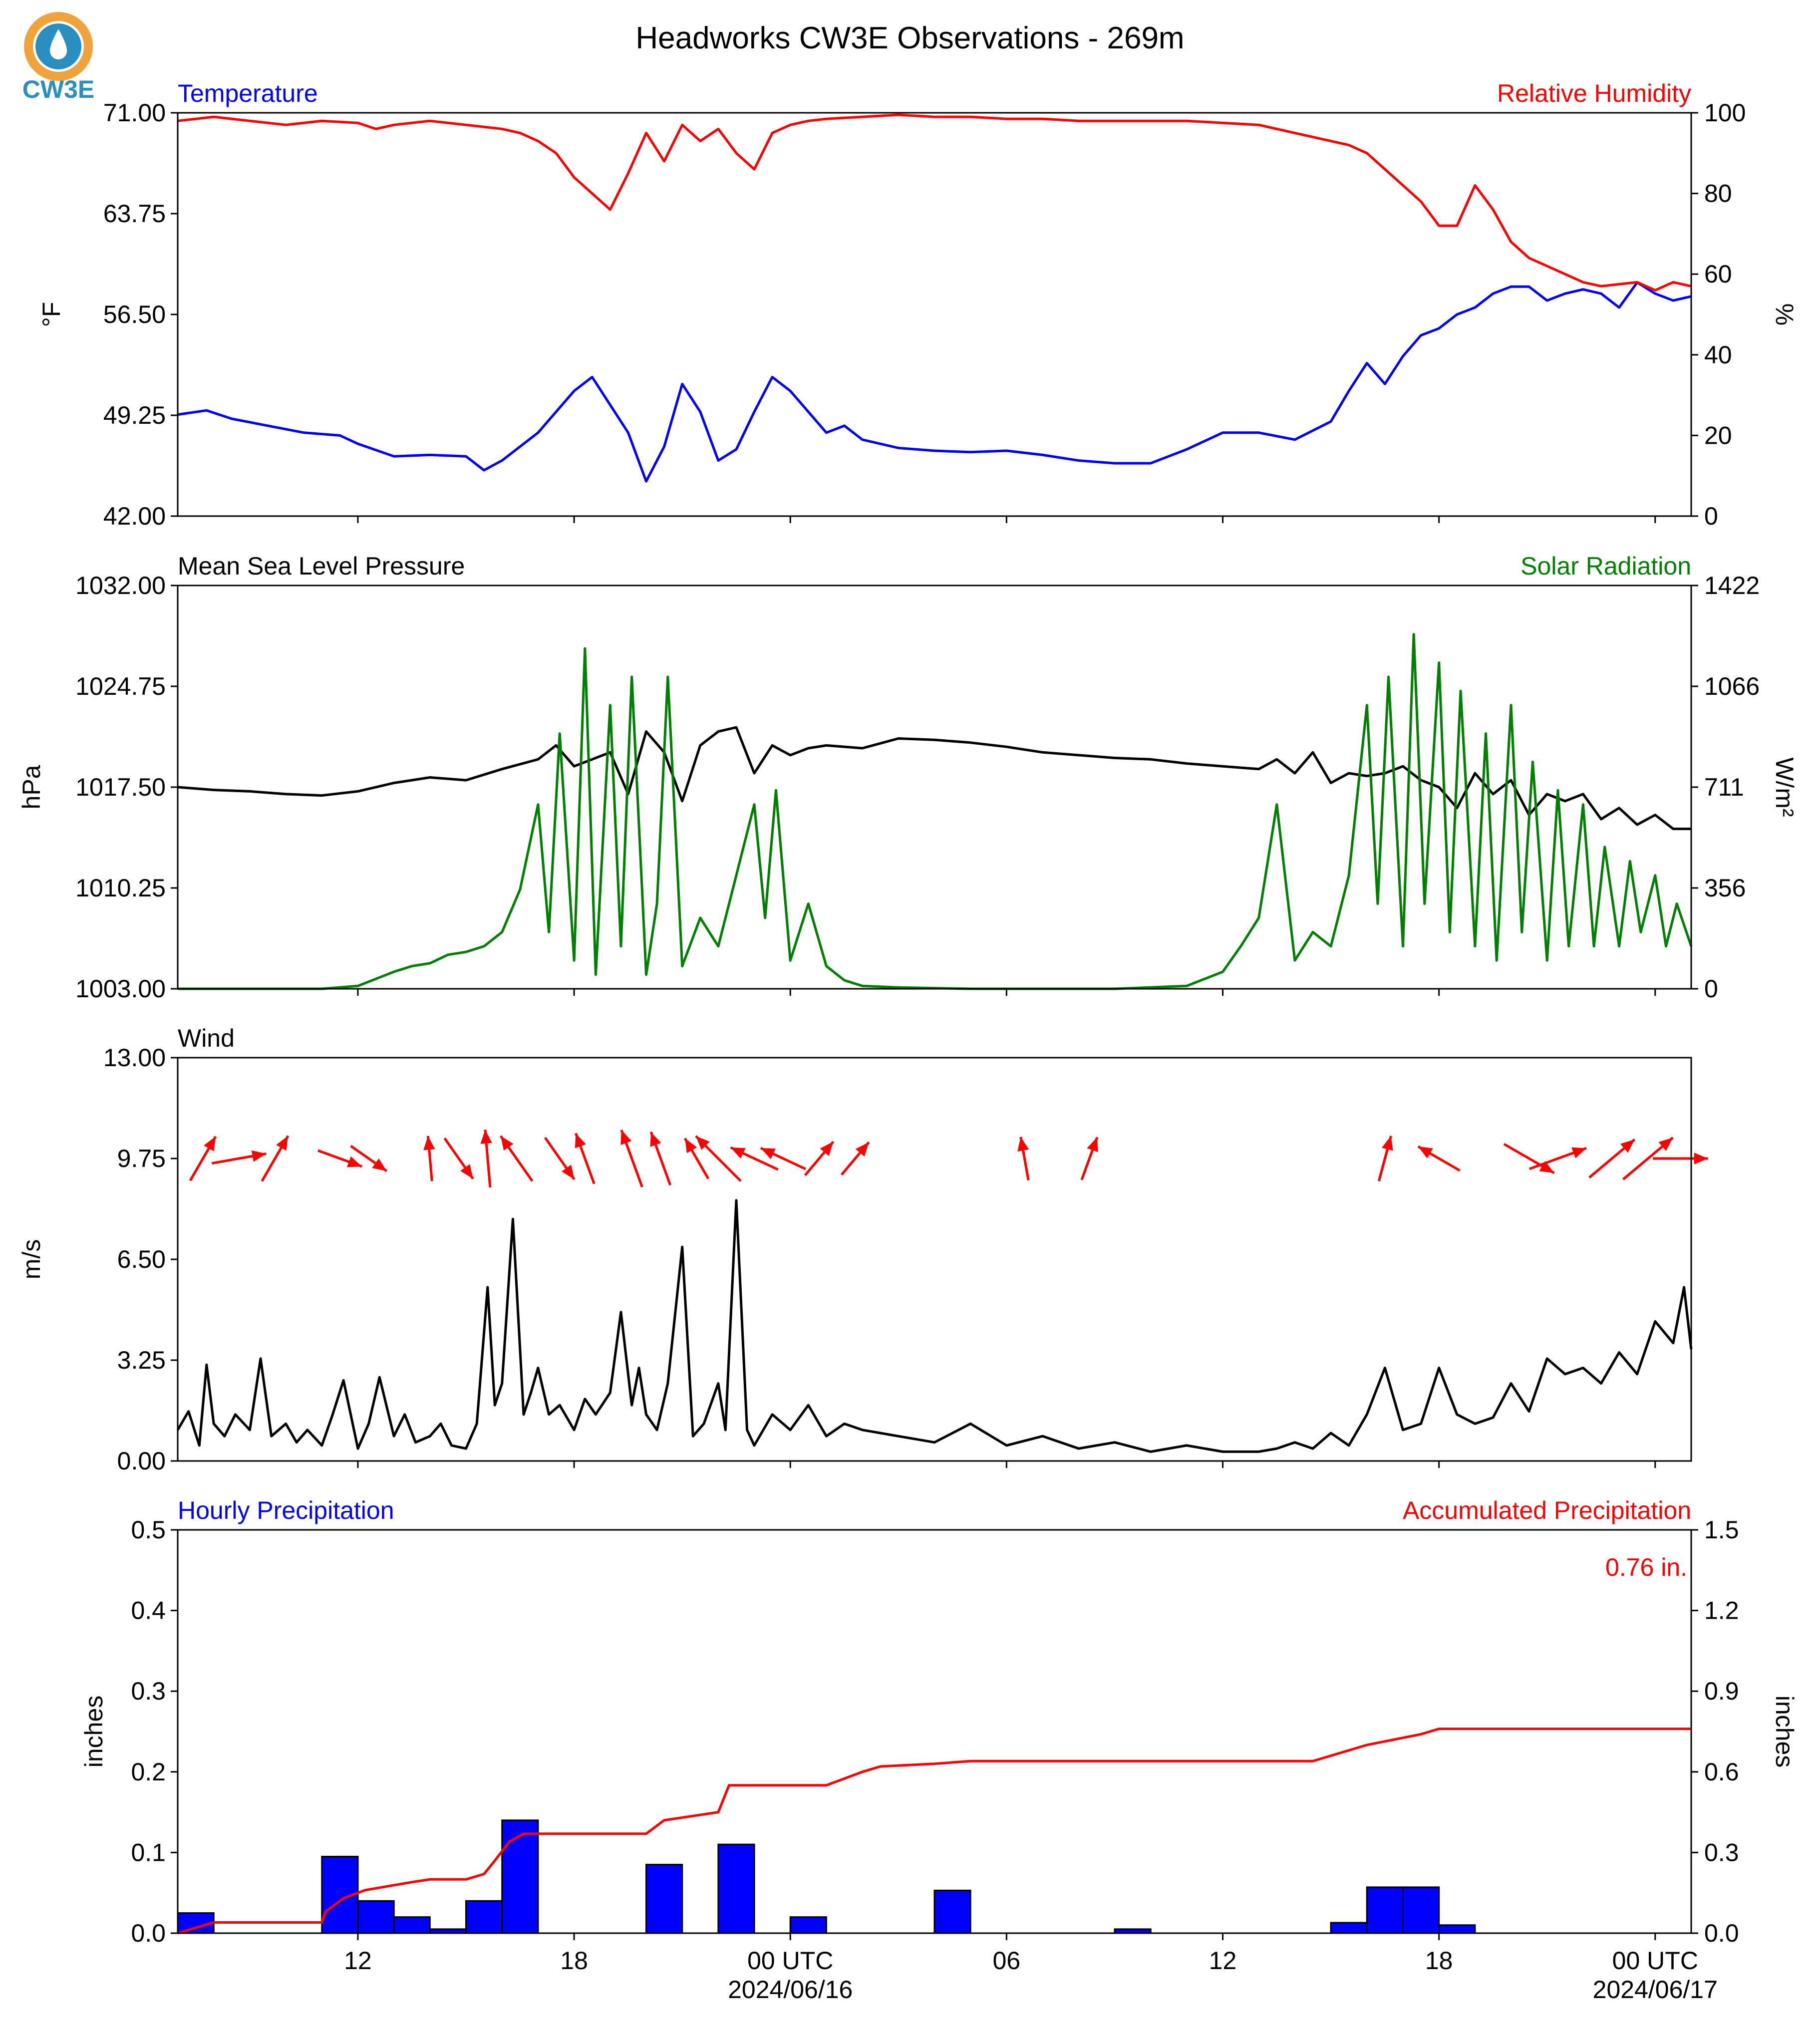 The height and width of the screenshot is (2028, 1820). What do you see at coordinates (1785, 787) in the screenshot?
I see `y-axis-label-right: W/m²` at bounding box center [1785, 787].